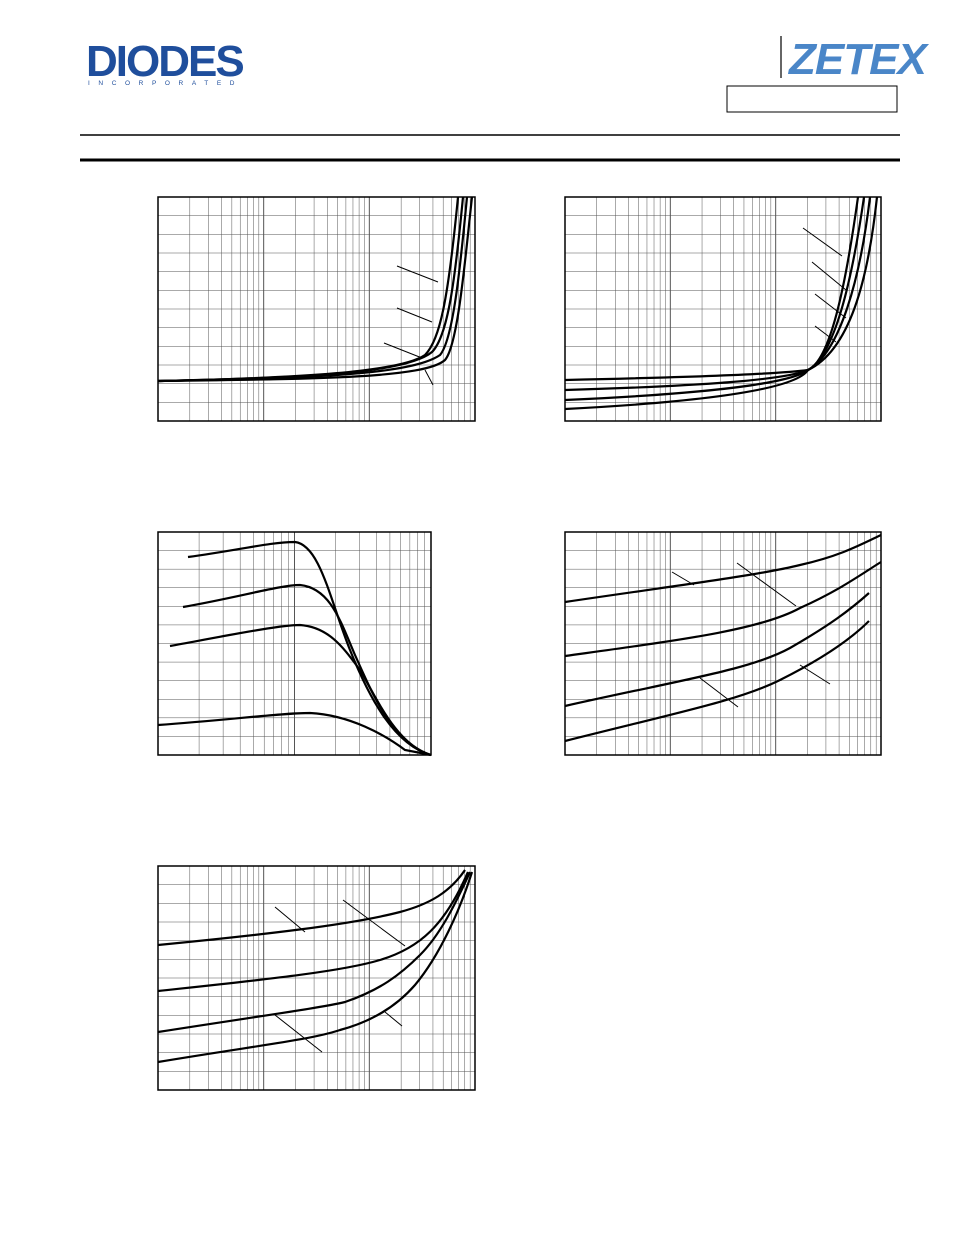 This screenshot has height=1235, width=954. Describe the element at coordinates (858, 59) in the screenshot. I see `logo-zetex: ZETEX` at that location.